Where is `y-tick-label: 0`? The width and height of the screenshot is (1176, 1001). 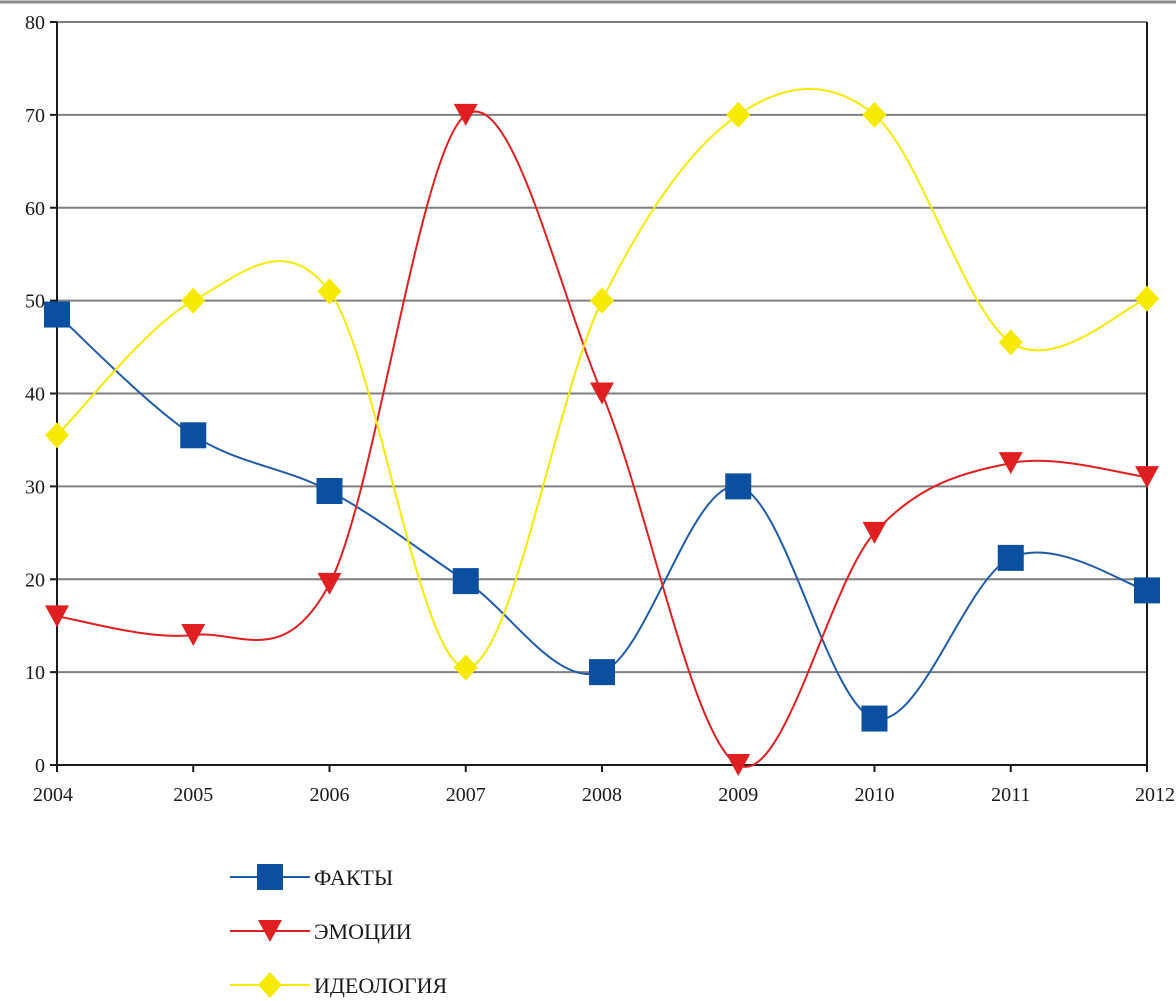 y-tick-label: 0 is located at coordinates (40, 766).